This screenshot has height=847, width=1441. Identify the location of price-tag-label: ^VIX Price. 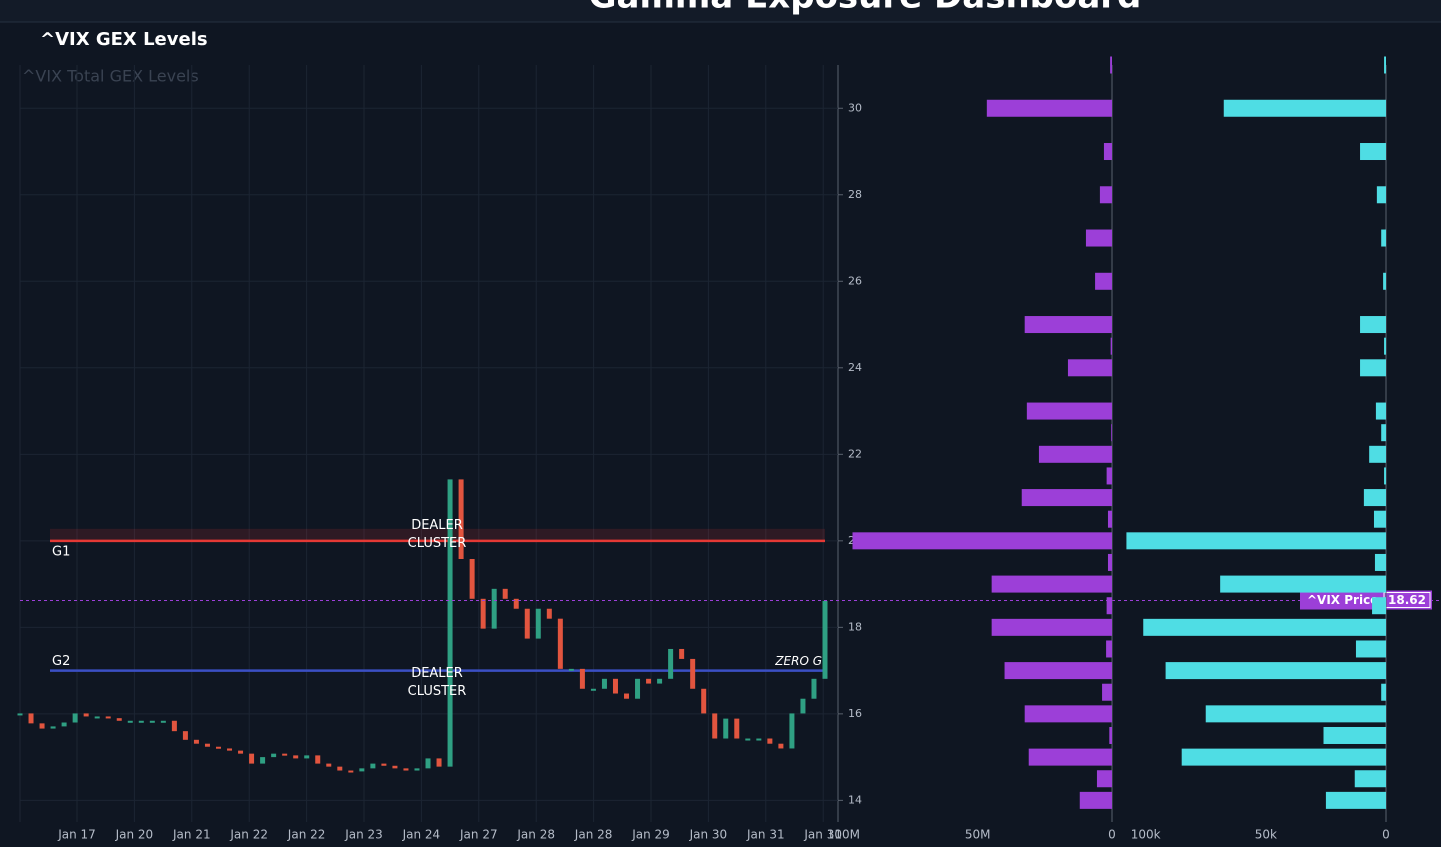
(1342, 600).